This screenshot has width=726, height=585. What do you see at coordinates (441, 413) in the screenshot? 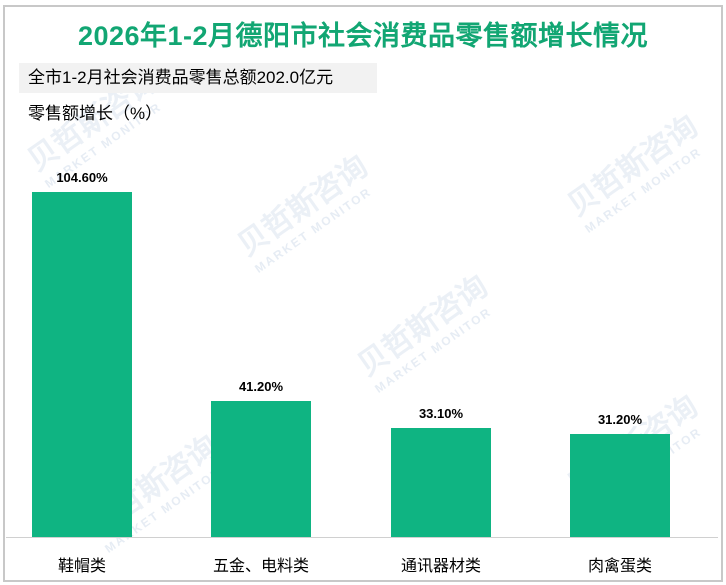
I see `data-label: 33.10%` at bounding box center [441, 413].